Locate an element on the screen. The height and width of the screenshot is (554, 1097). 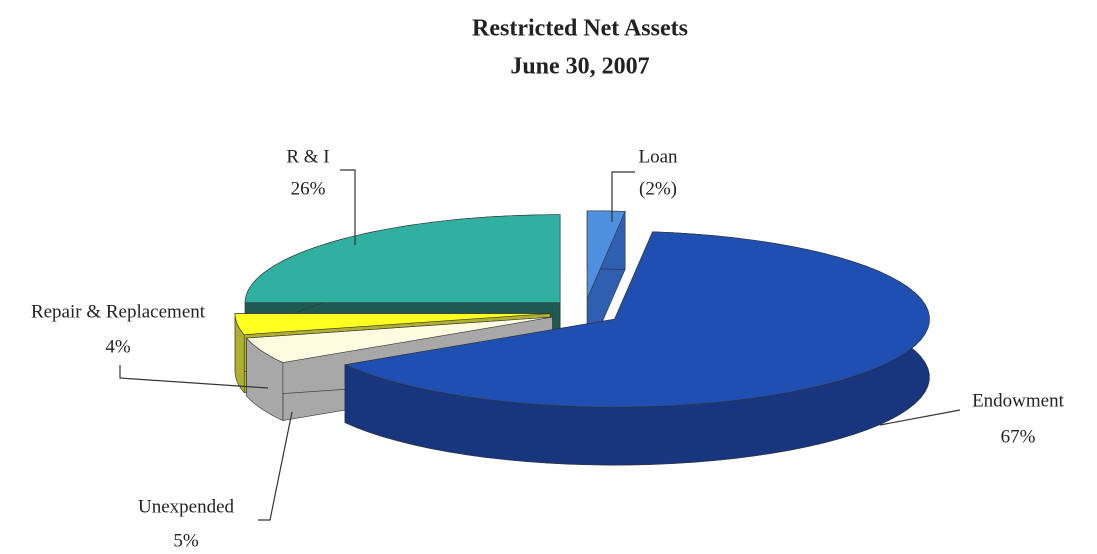
slice-label: Endowment is located at coordinates (1018, 400).